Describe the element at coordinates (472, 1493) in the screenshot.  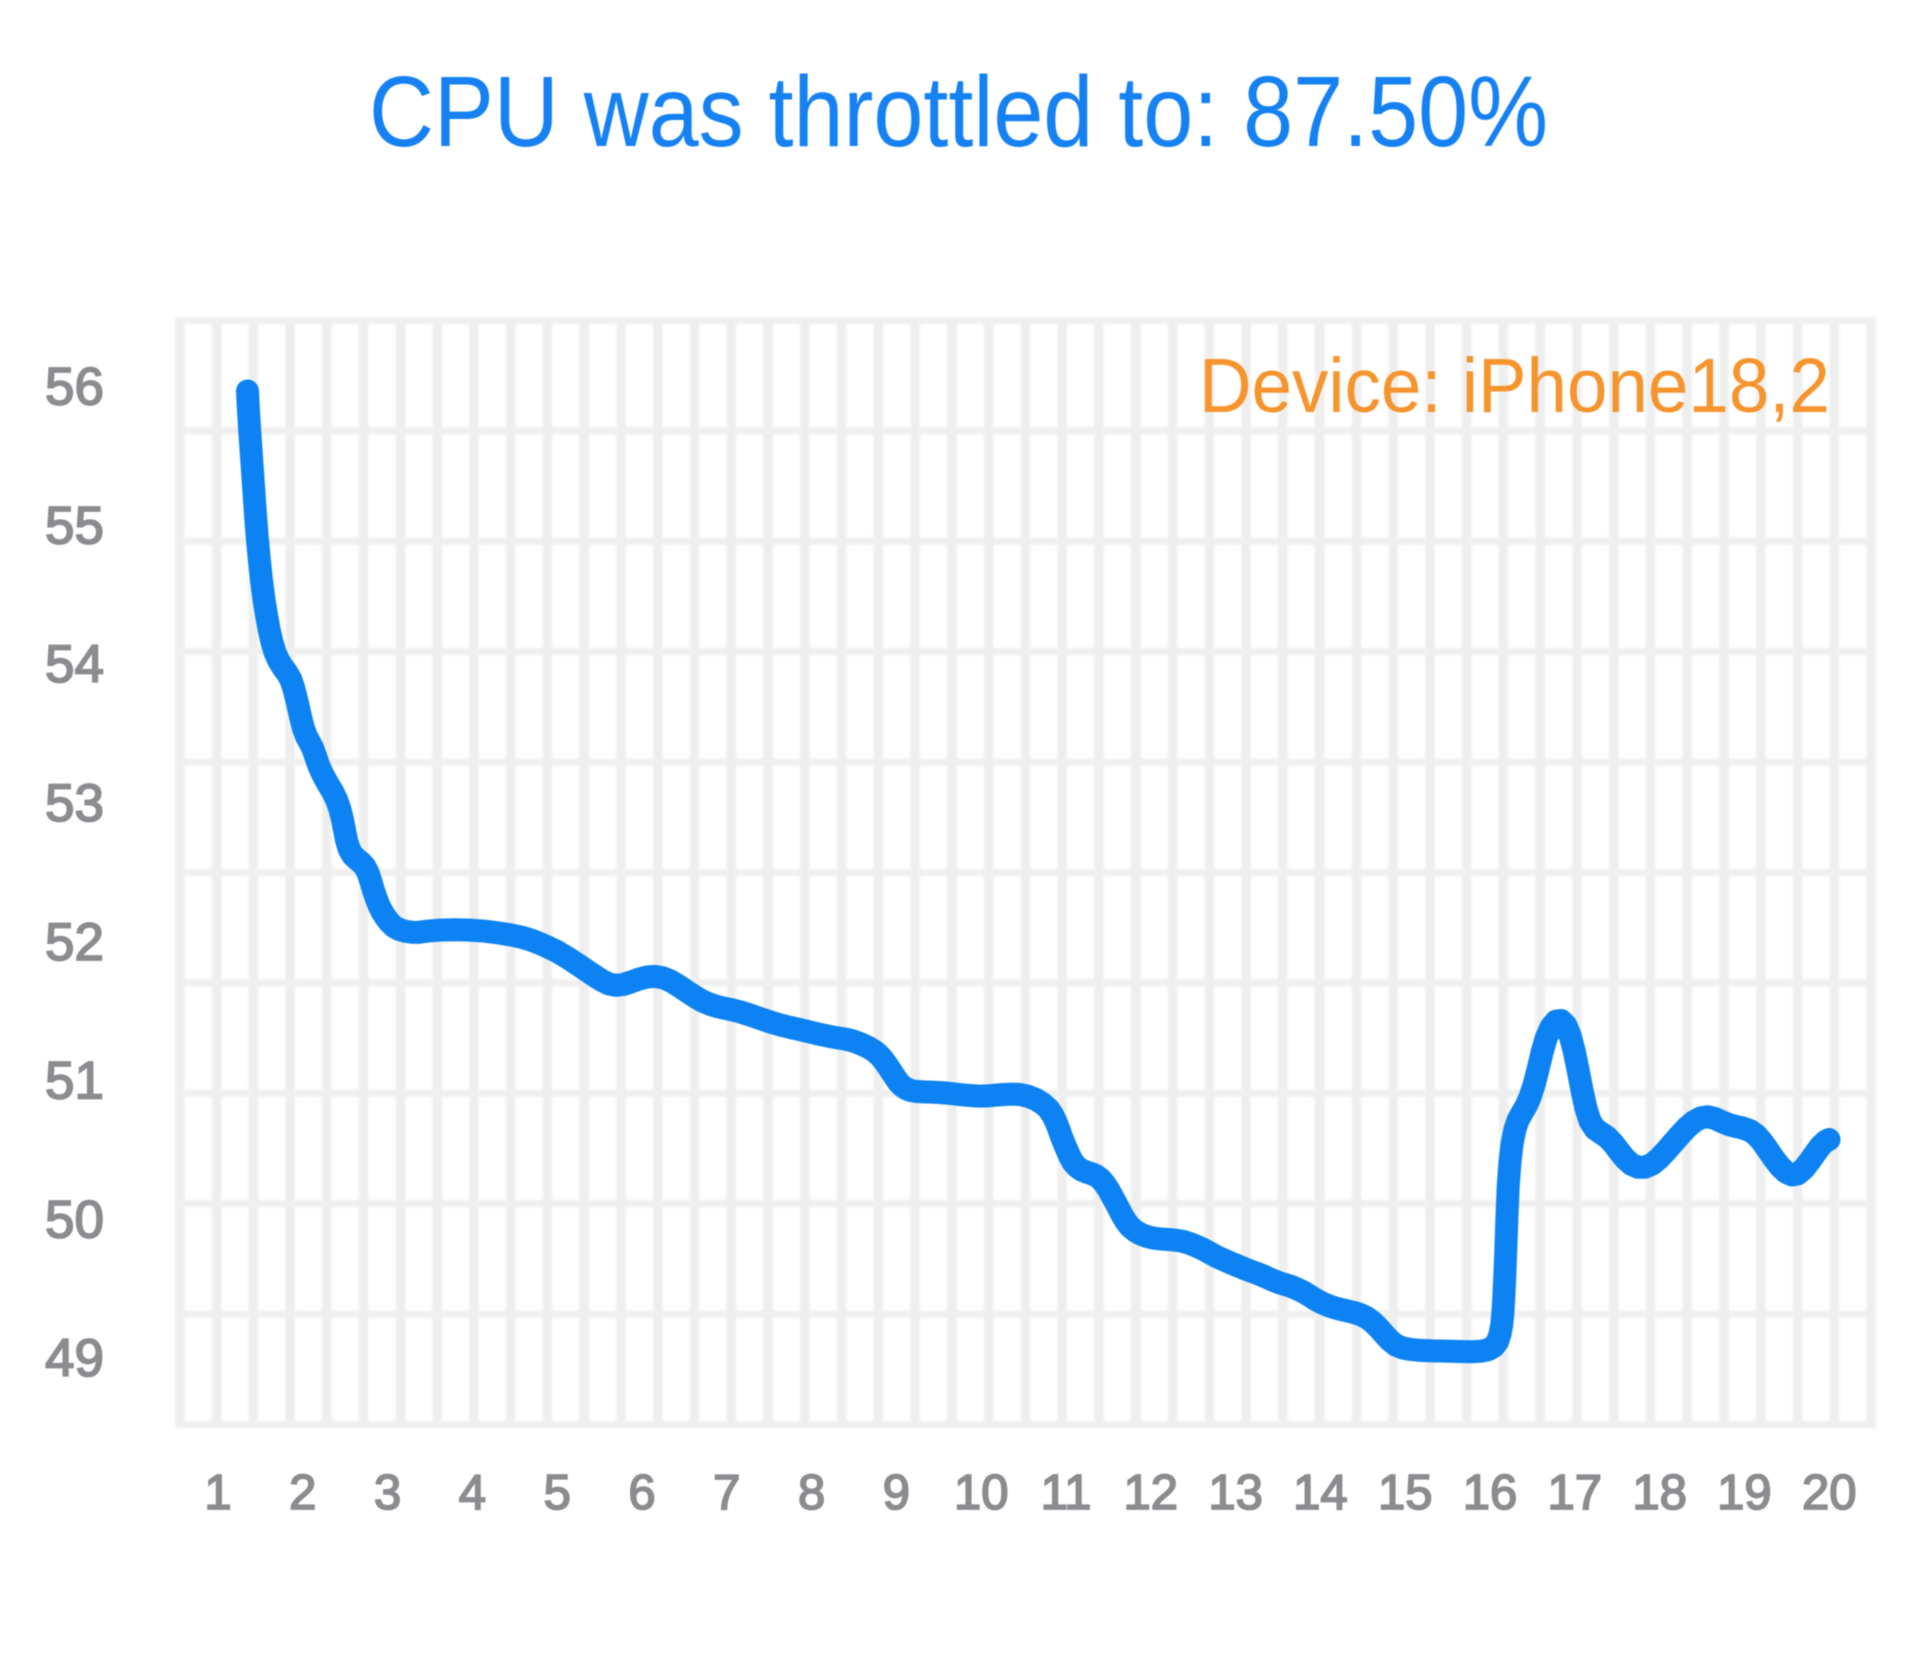
I see `svg-text: 4` at that location.